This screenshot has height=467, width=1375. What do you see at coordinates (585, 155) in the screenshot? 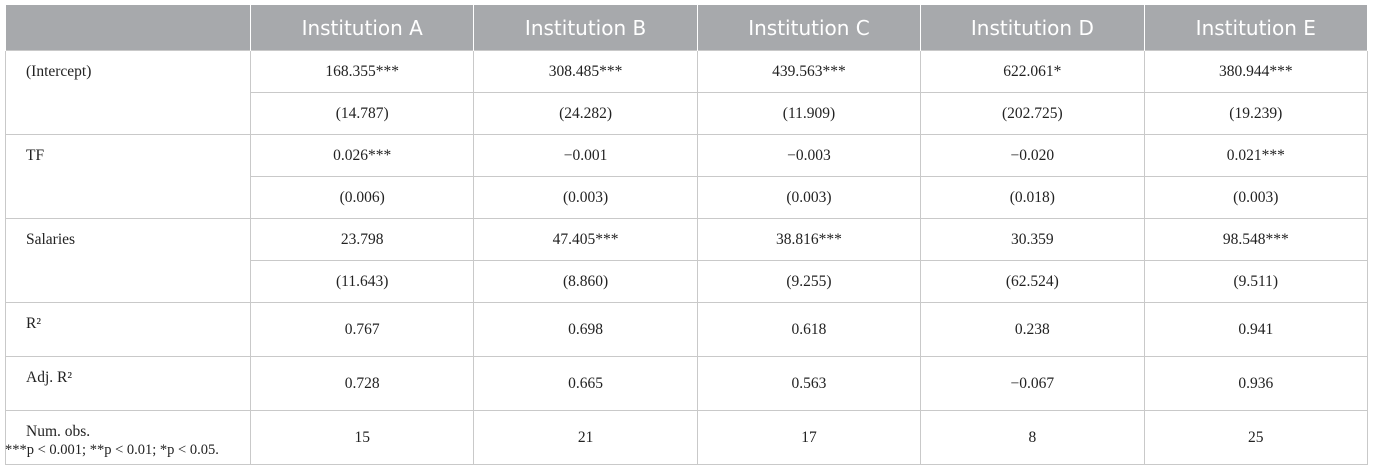
I see `estimate-cell: −0.001` at bounding box center [585, 155].